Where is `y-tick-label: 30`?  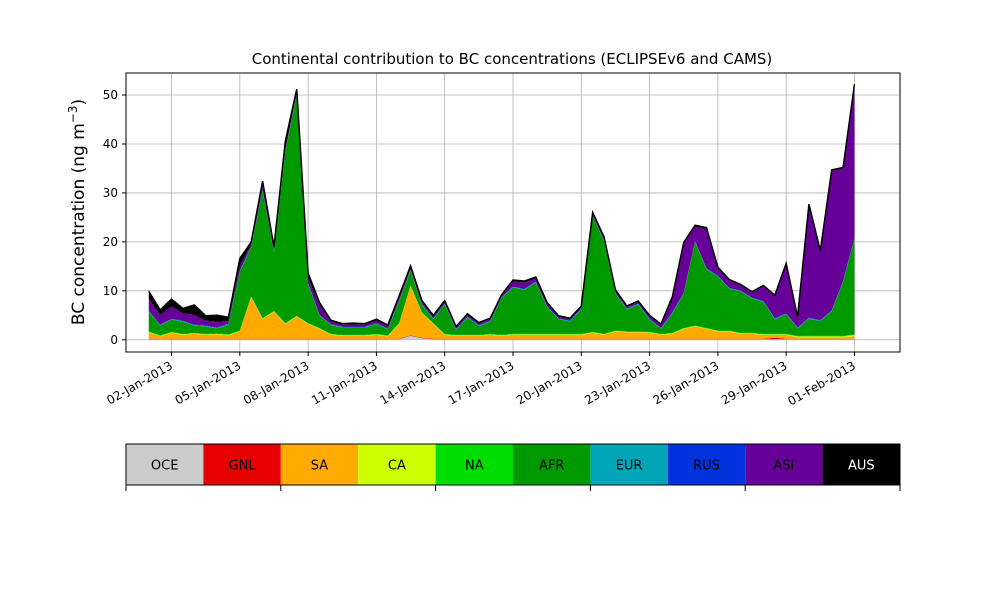
y-tick-label: 30 is located at coordinates (110, 193).